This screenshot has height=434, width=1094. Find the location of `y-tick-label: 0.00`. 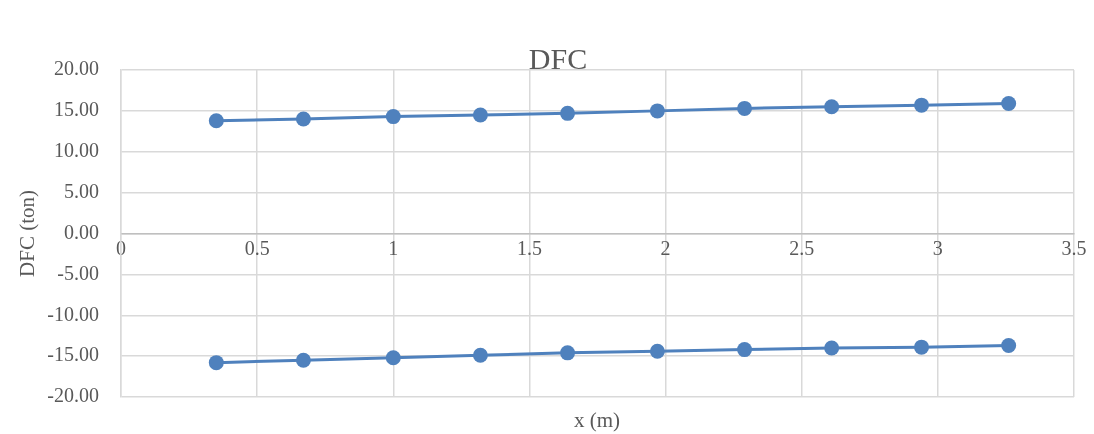

y-tick-label: 0.00 is located at coordinates (81, 231).